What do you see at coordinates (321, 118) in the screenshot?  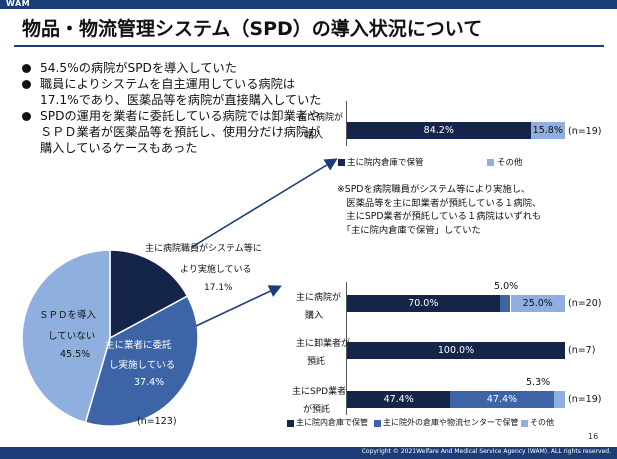 I see `top-row-label: 主に病院が` at bounding box center [321, 118].